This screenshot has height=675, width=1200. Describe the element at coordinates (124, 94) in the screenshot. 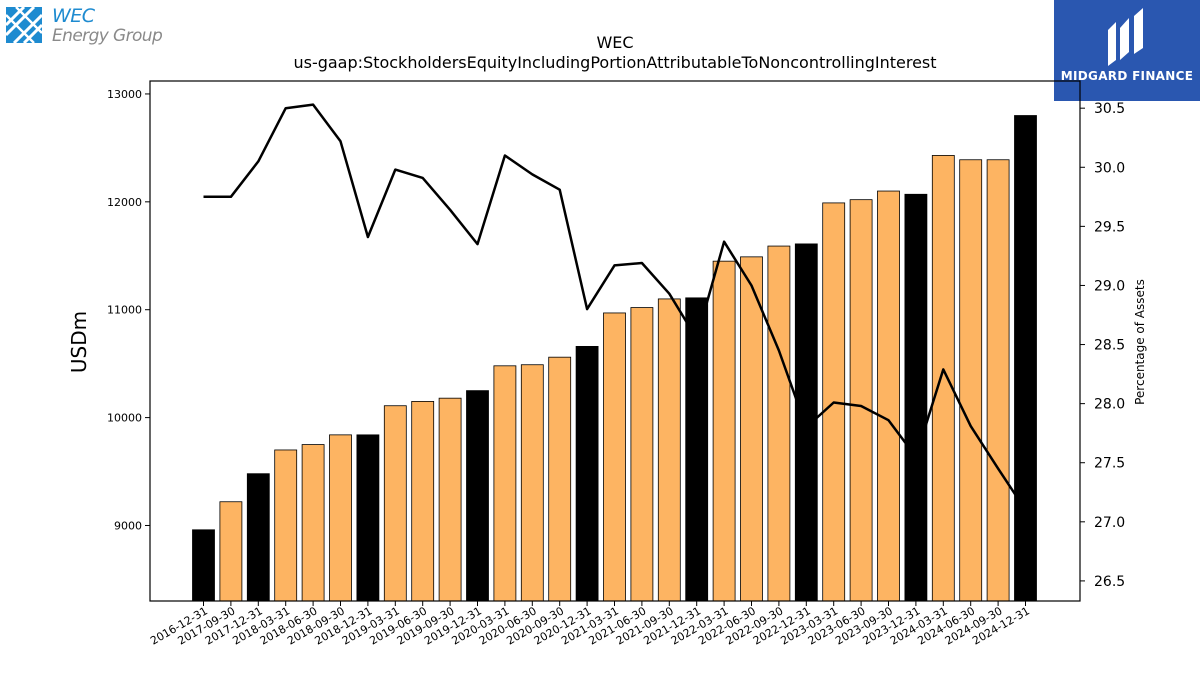

I see `y-tick-label: 13000` at that location.